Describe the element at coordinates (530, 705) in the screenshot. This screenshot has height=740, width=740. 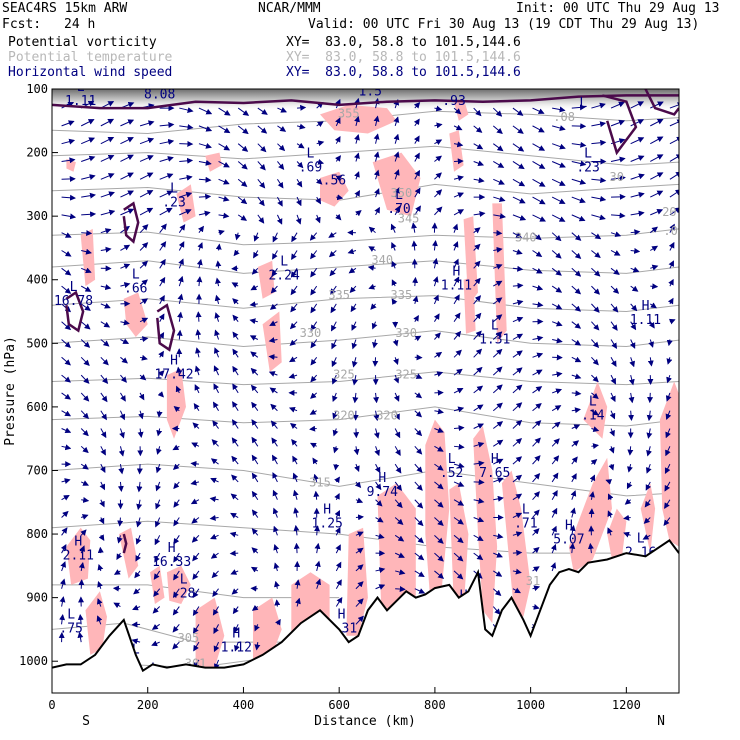
I see `x-tick-label: 1000` at that location.